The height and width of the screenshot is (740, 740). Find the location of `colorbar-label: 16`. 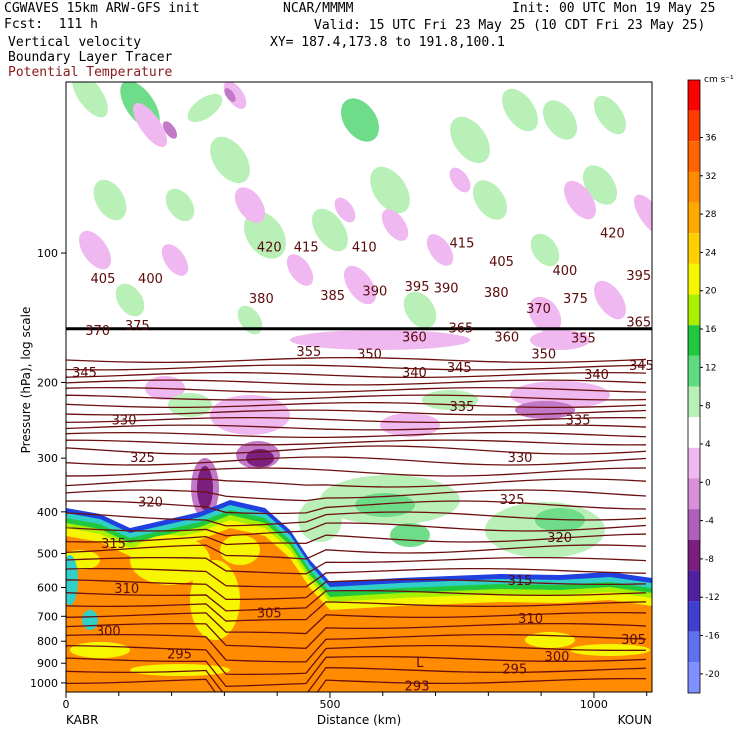

colorbar-label: 16 is located at coordinates (711, 330).